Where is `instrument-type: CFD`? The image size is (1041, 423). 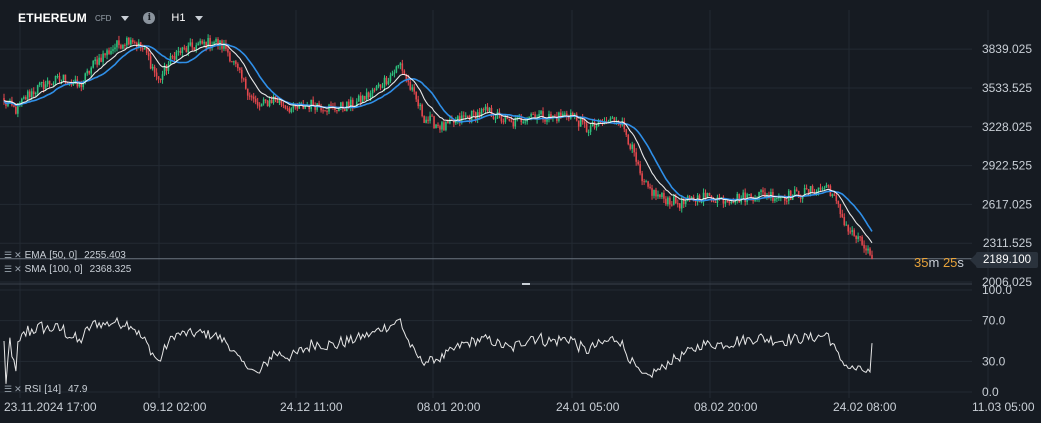
instrument-type: CFD is located at coordinates (103, 18).